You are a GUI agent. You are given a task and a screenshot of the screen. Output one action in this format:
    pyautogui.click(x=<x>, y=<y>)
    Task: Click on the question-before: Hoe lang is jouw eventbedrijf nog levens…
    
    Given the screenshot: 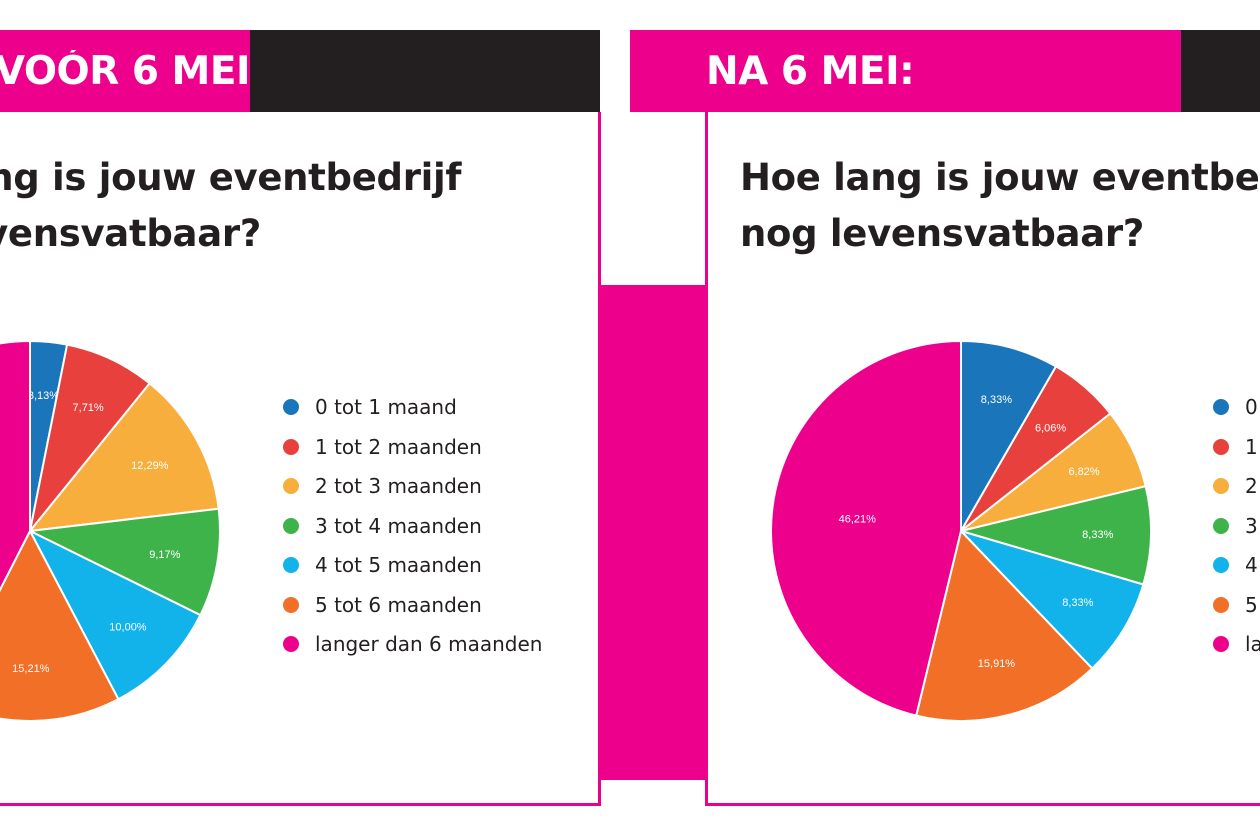 What is the action you would take?
    pyautogui.click(x=300, y=206)
    